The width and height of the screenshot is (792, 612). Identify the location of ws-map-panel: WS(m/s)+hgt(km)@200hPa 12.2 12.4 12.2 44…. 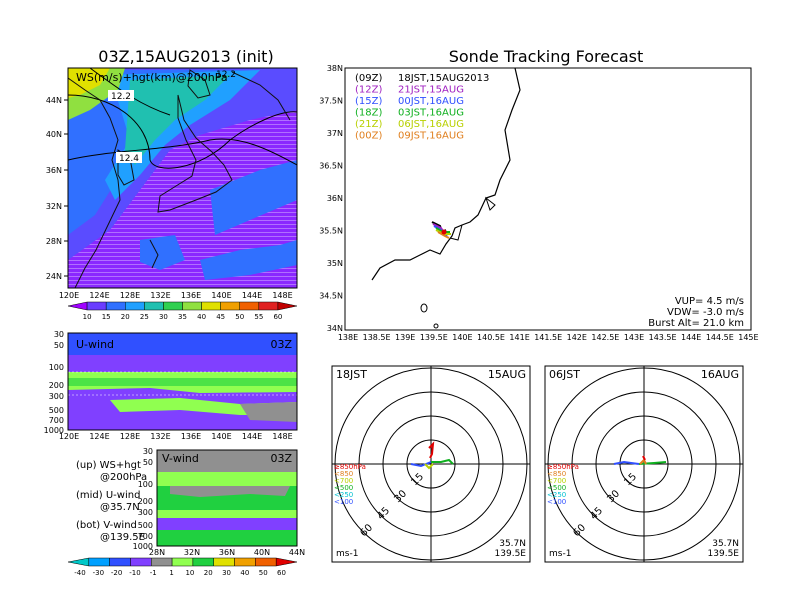
(172, 183).